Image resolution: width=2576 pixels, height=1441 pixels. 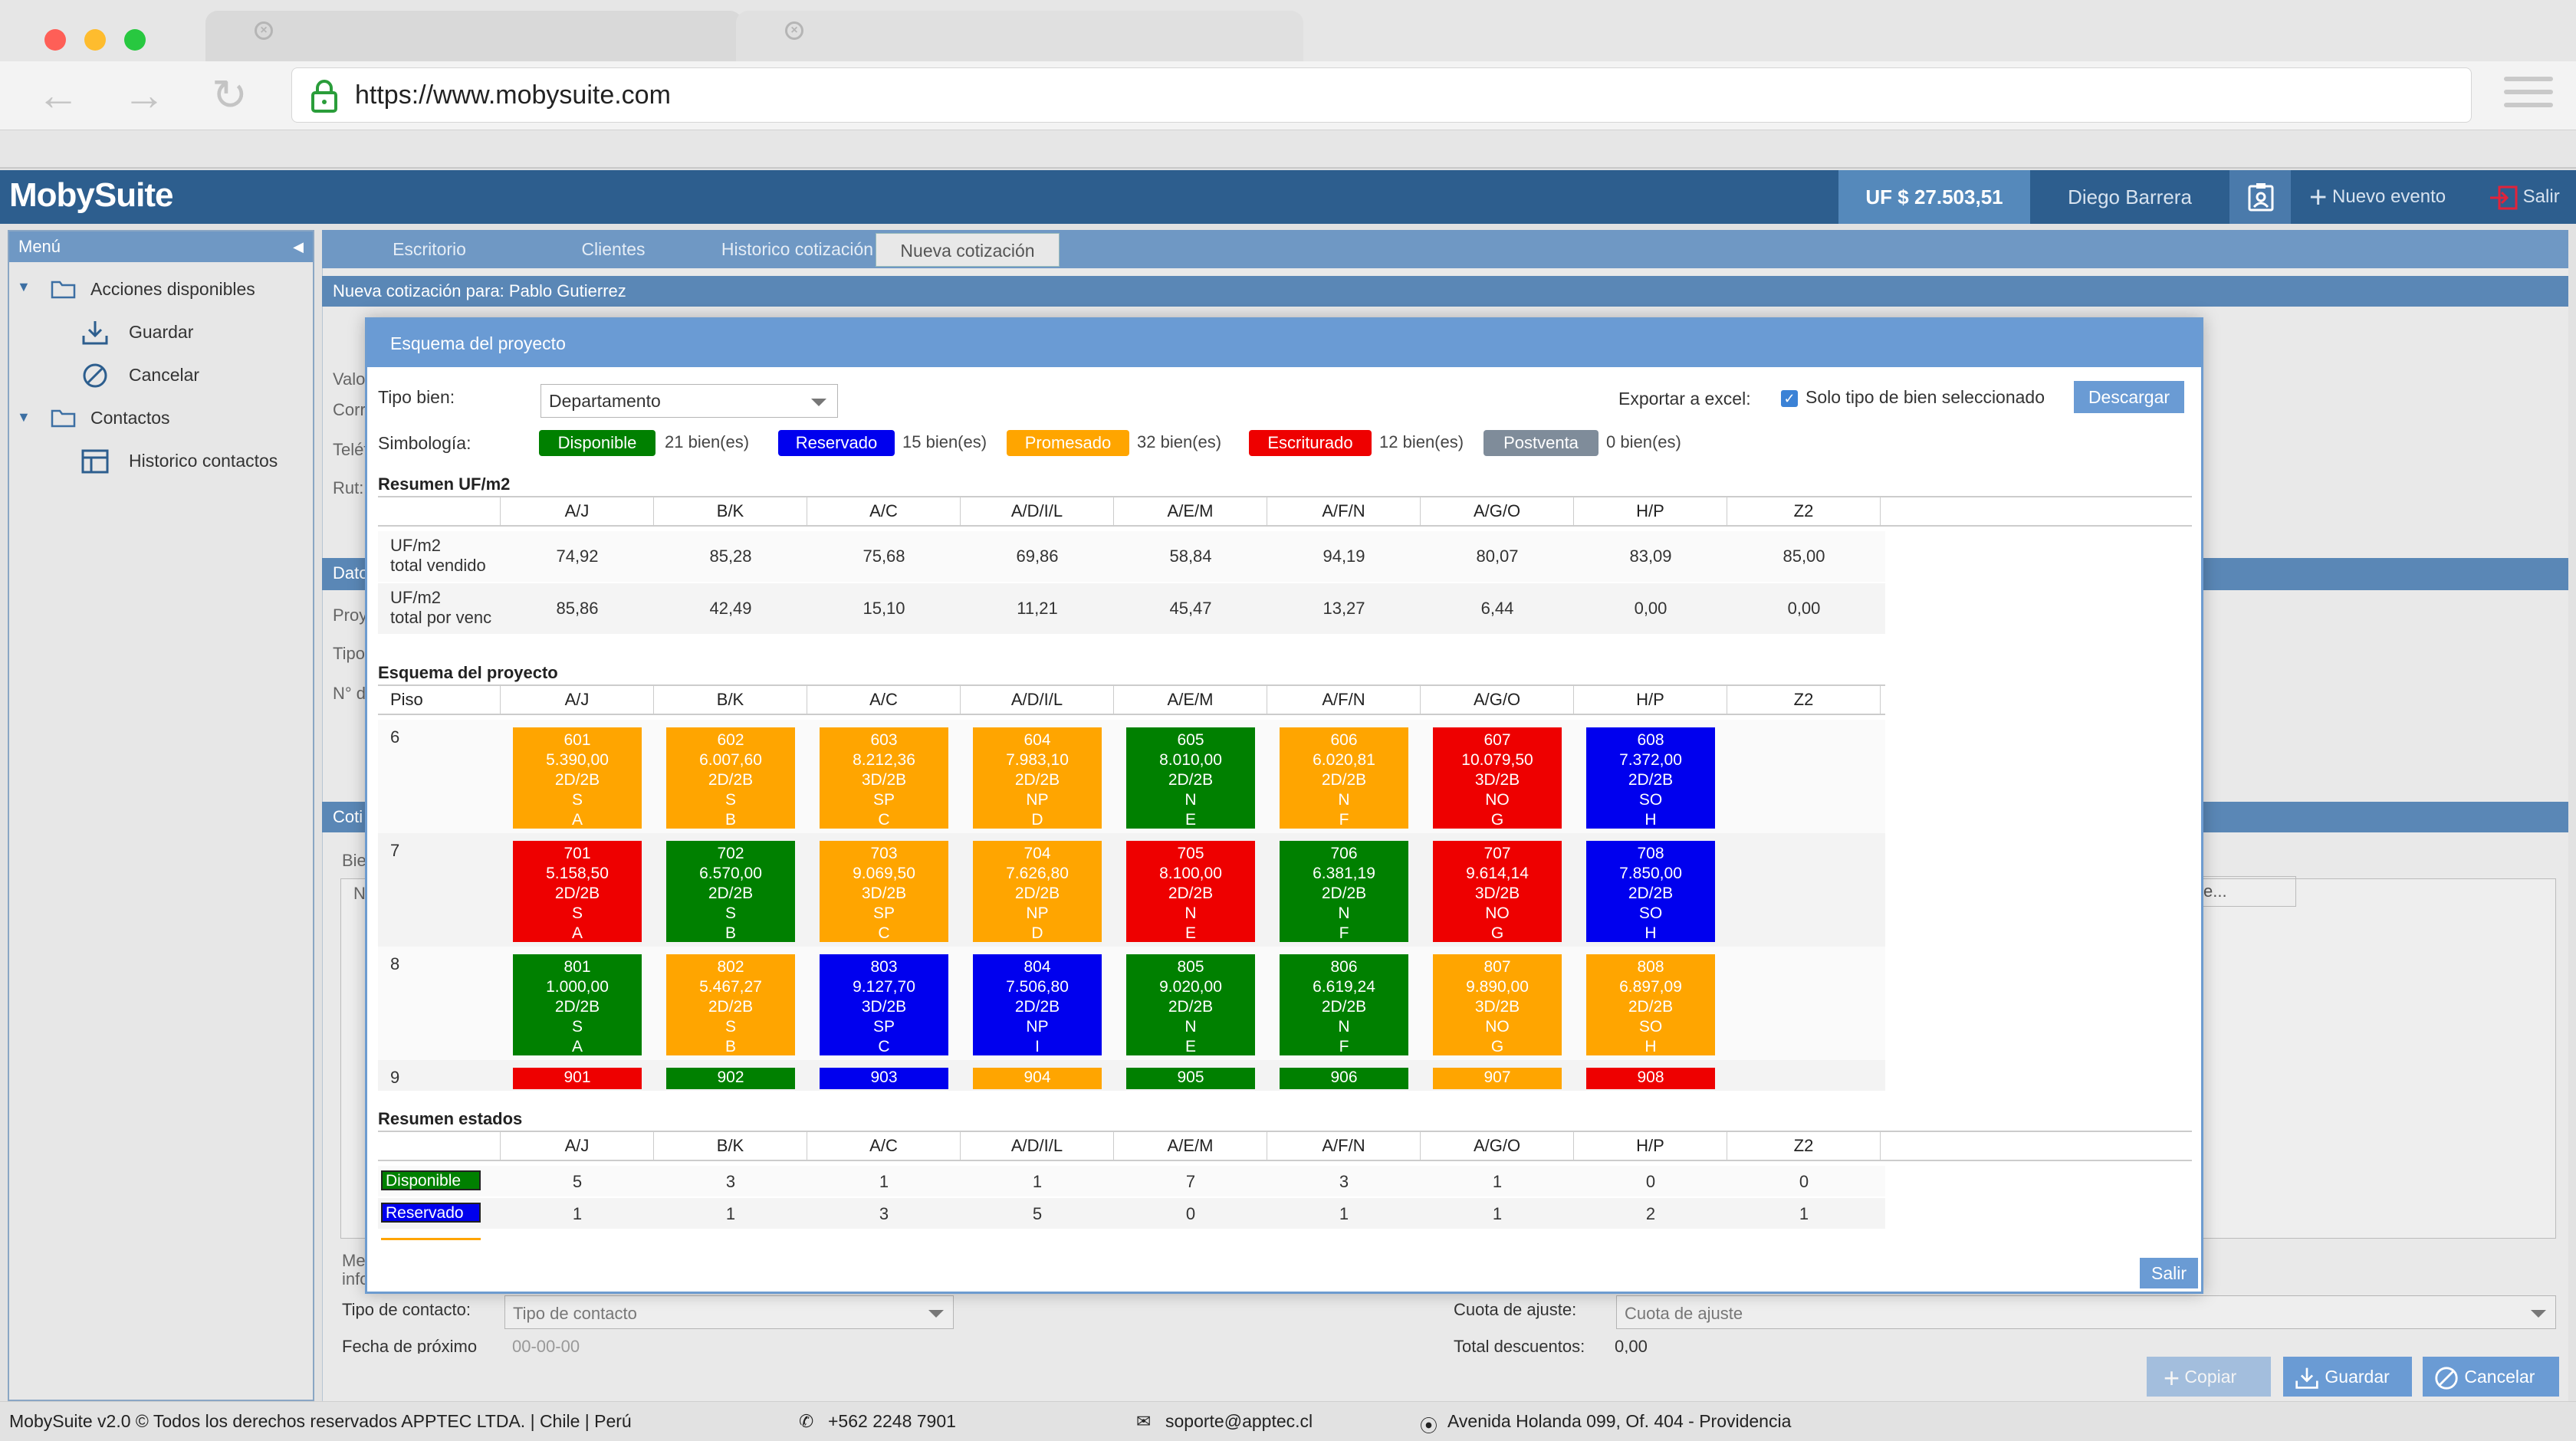 I want to click on exit-button: Salir, so click(x=2525, y=197).